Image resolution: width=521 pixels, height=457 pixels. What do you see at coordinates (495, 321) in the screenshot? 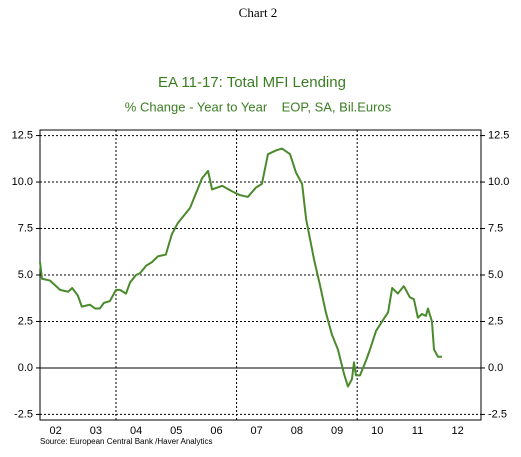
I see `y2-tick-label: 2.5` at bounding box center [495, 321].